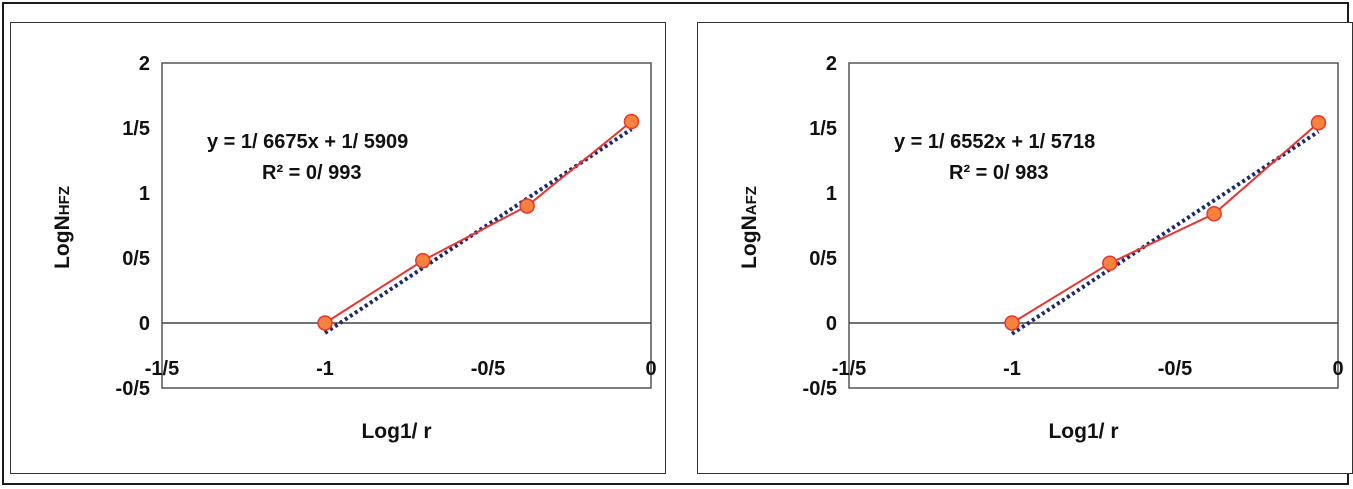  Describe the element at coordinates (751, 200) in the screenshot. I see `y-axis-title-subscript: AFZ` at that location.